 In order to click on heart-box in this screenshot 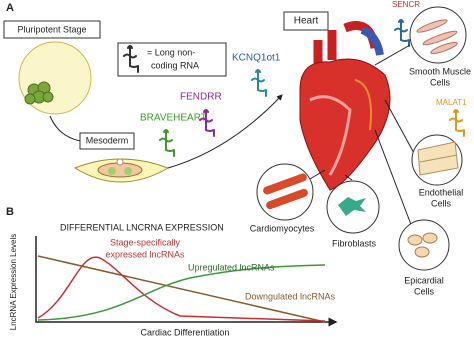, I will do `click(306, 21)`.